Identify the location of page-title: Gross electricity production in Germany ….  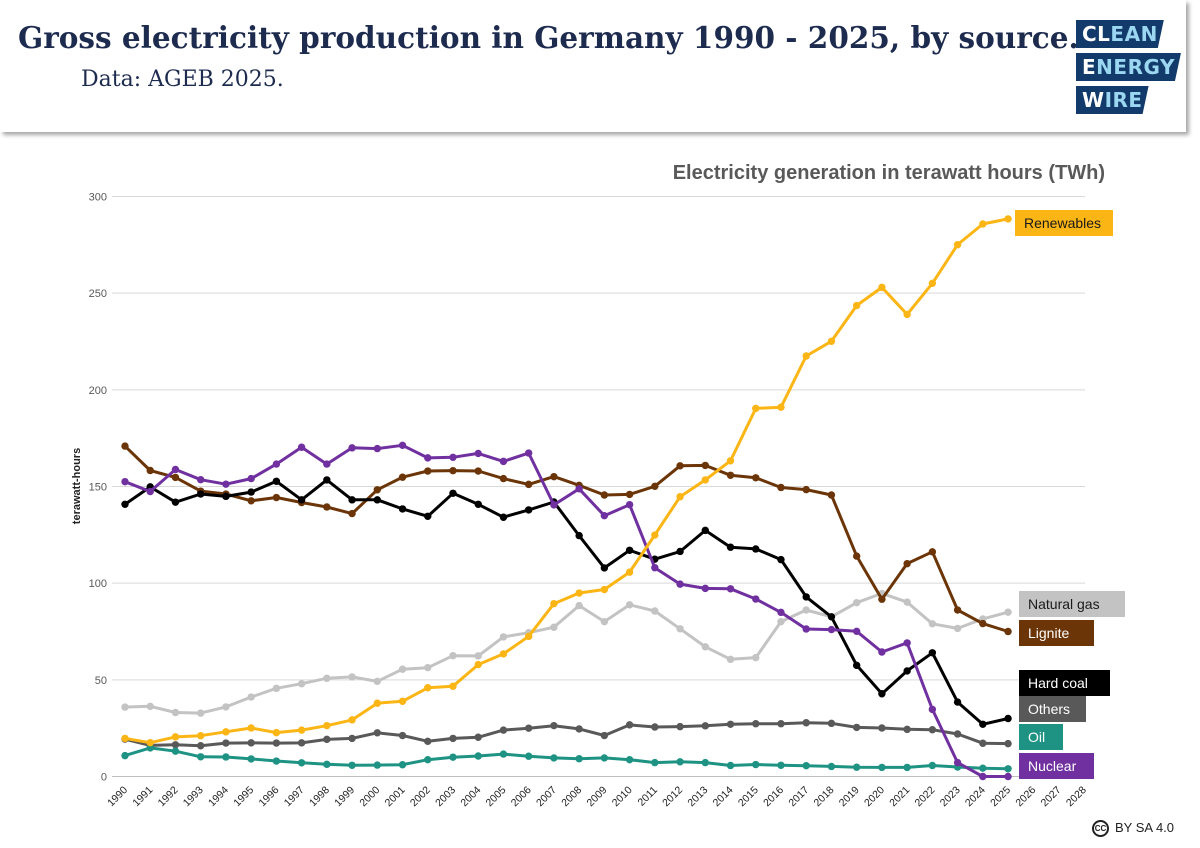
(548, 37).